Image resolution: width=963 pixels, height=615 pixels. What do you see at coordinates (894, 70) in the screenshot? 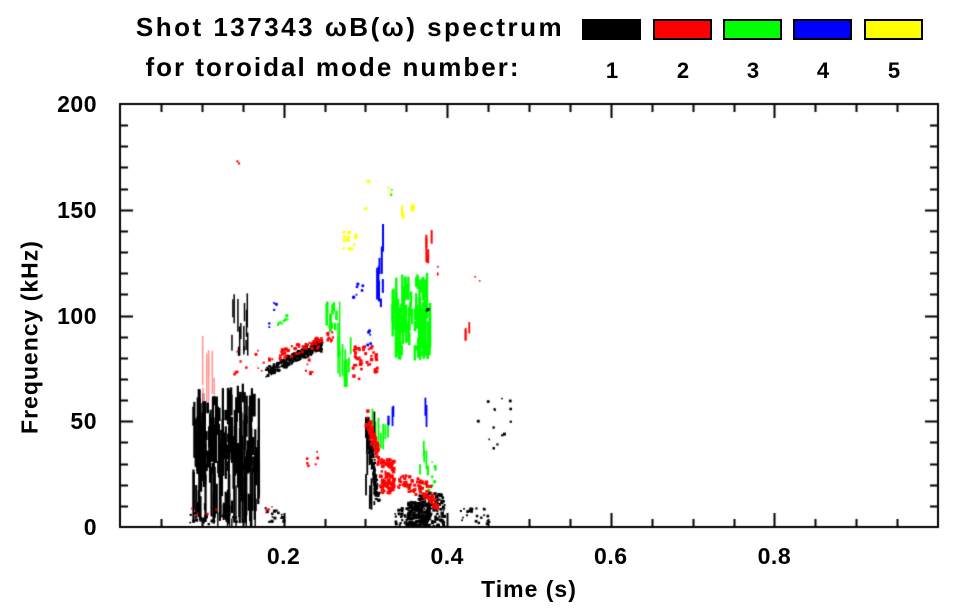
I see `legend-label-mode-5: 5` at bounding box center [894, 70].